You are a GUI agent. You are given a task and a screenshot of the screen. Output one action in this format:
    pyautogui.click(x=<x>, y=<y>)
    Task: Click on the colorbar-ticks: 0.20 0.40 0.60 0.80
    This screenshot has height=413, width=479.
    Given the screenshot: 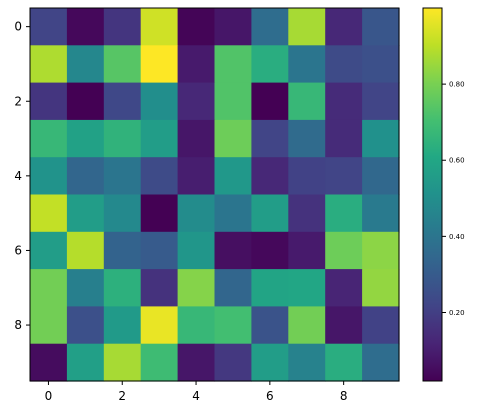 What is the action you would take?
    pyautogui.click(x=453, y=199)
    